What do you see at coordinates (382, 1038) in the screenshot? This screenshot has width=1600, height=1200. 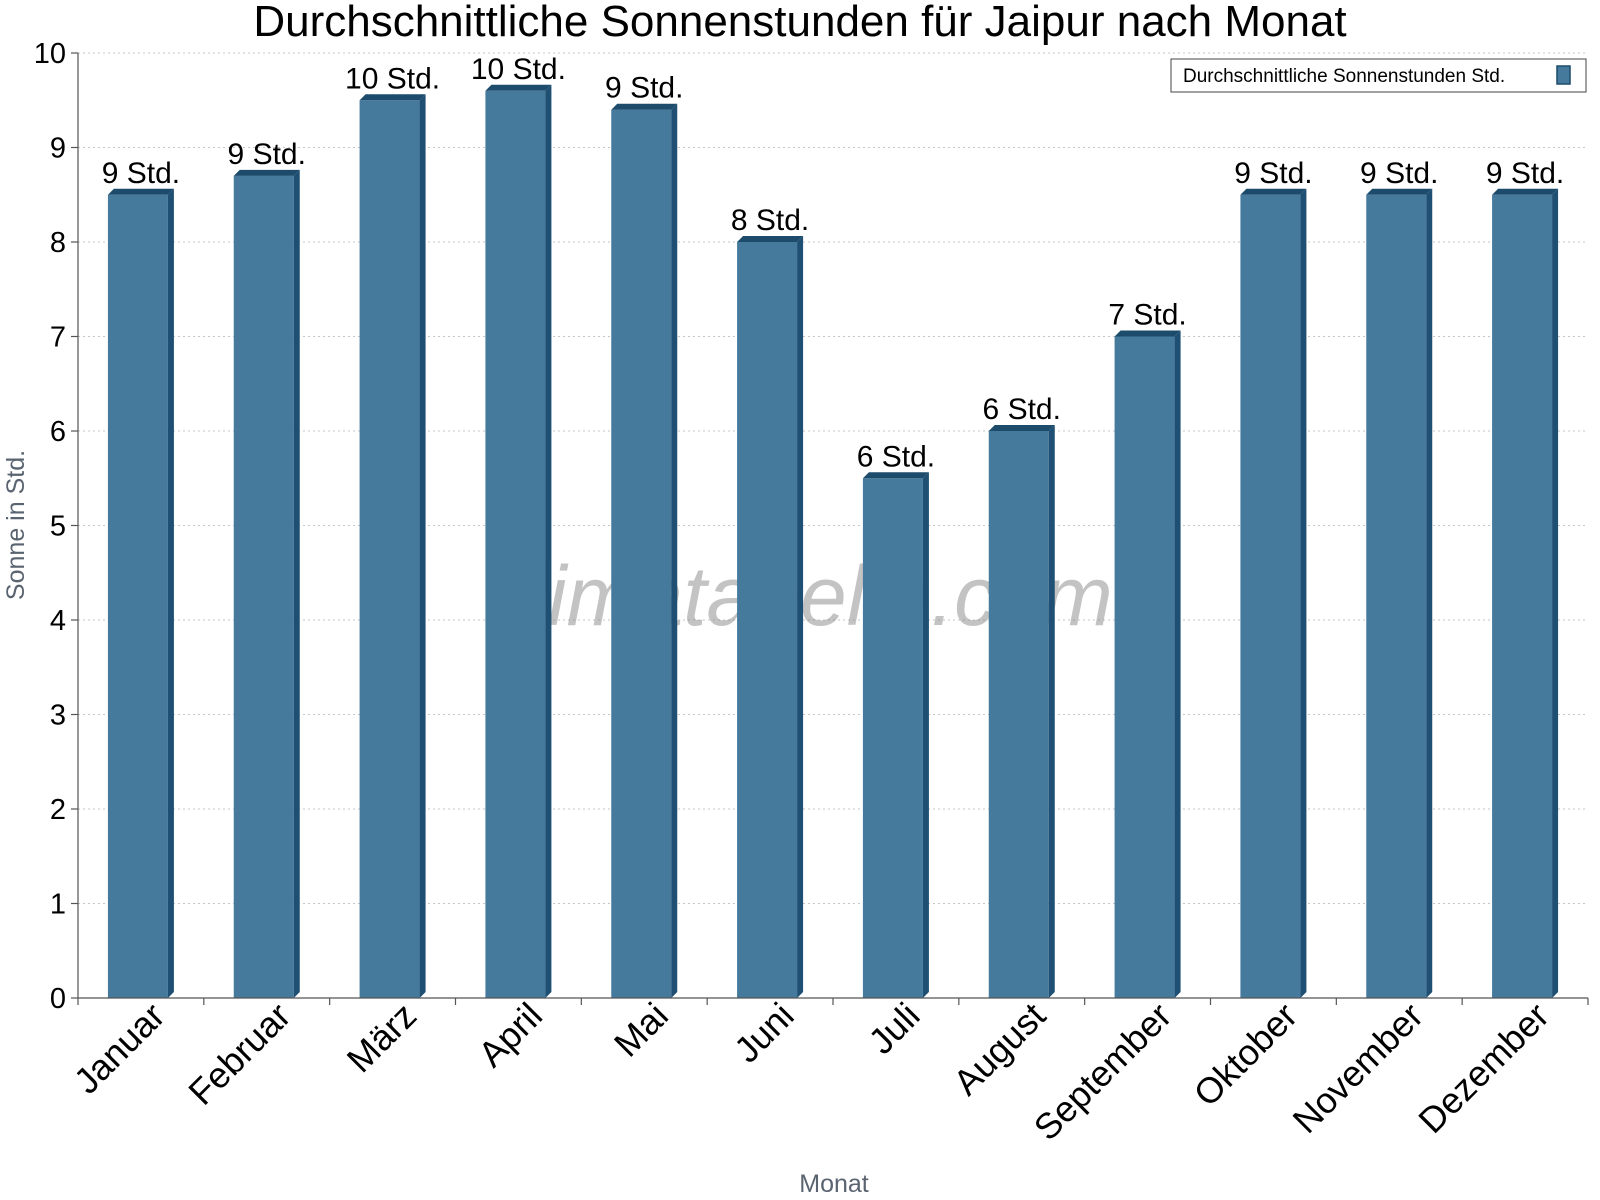 I see `x-tick-label: März` at bounding box center [382, 1038].